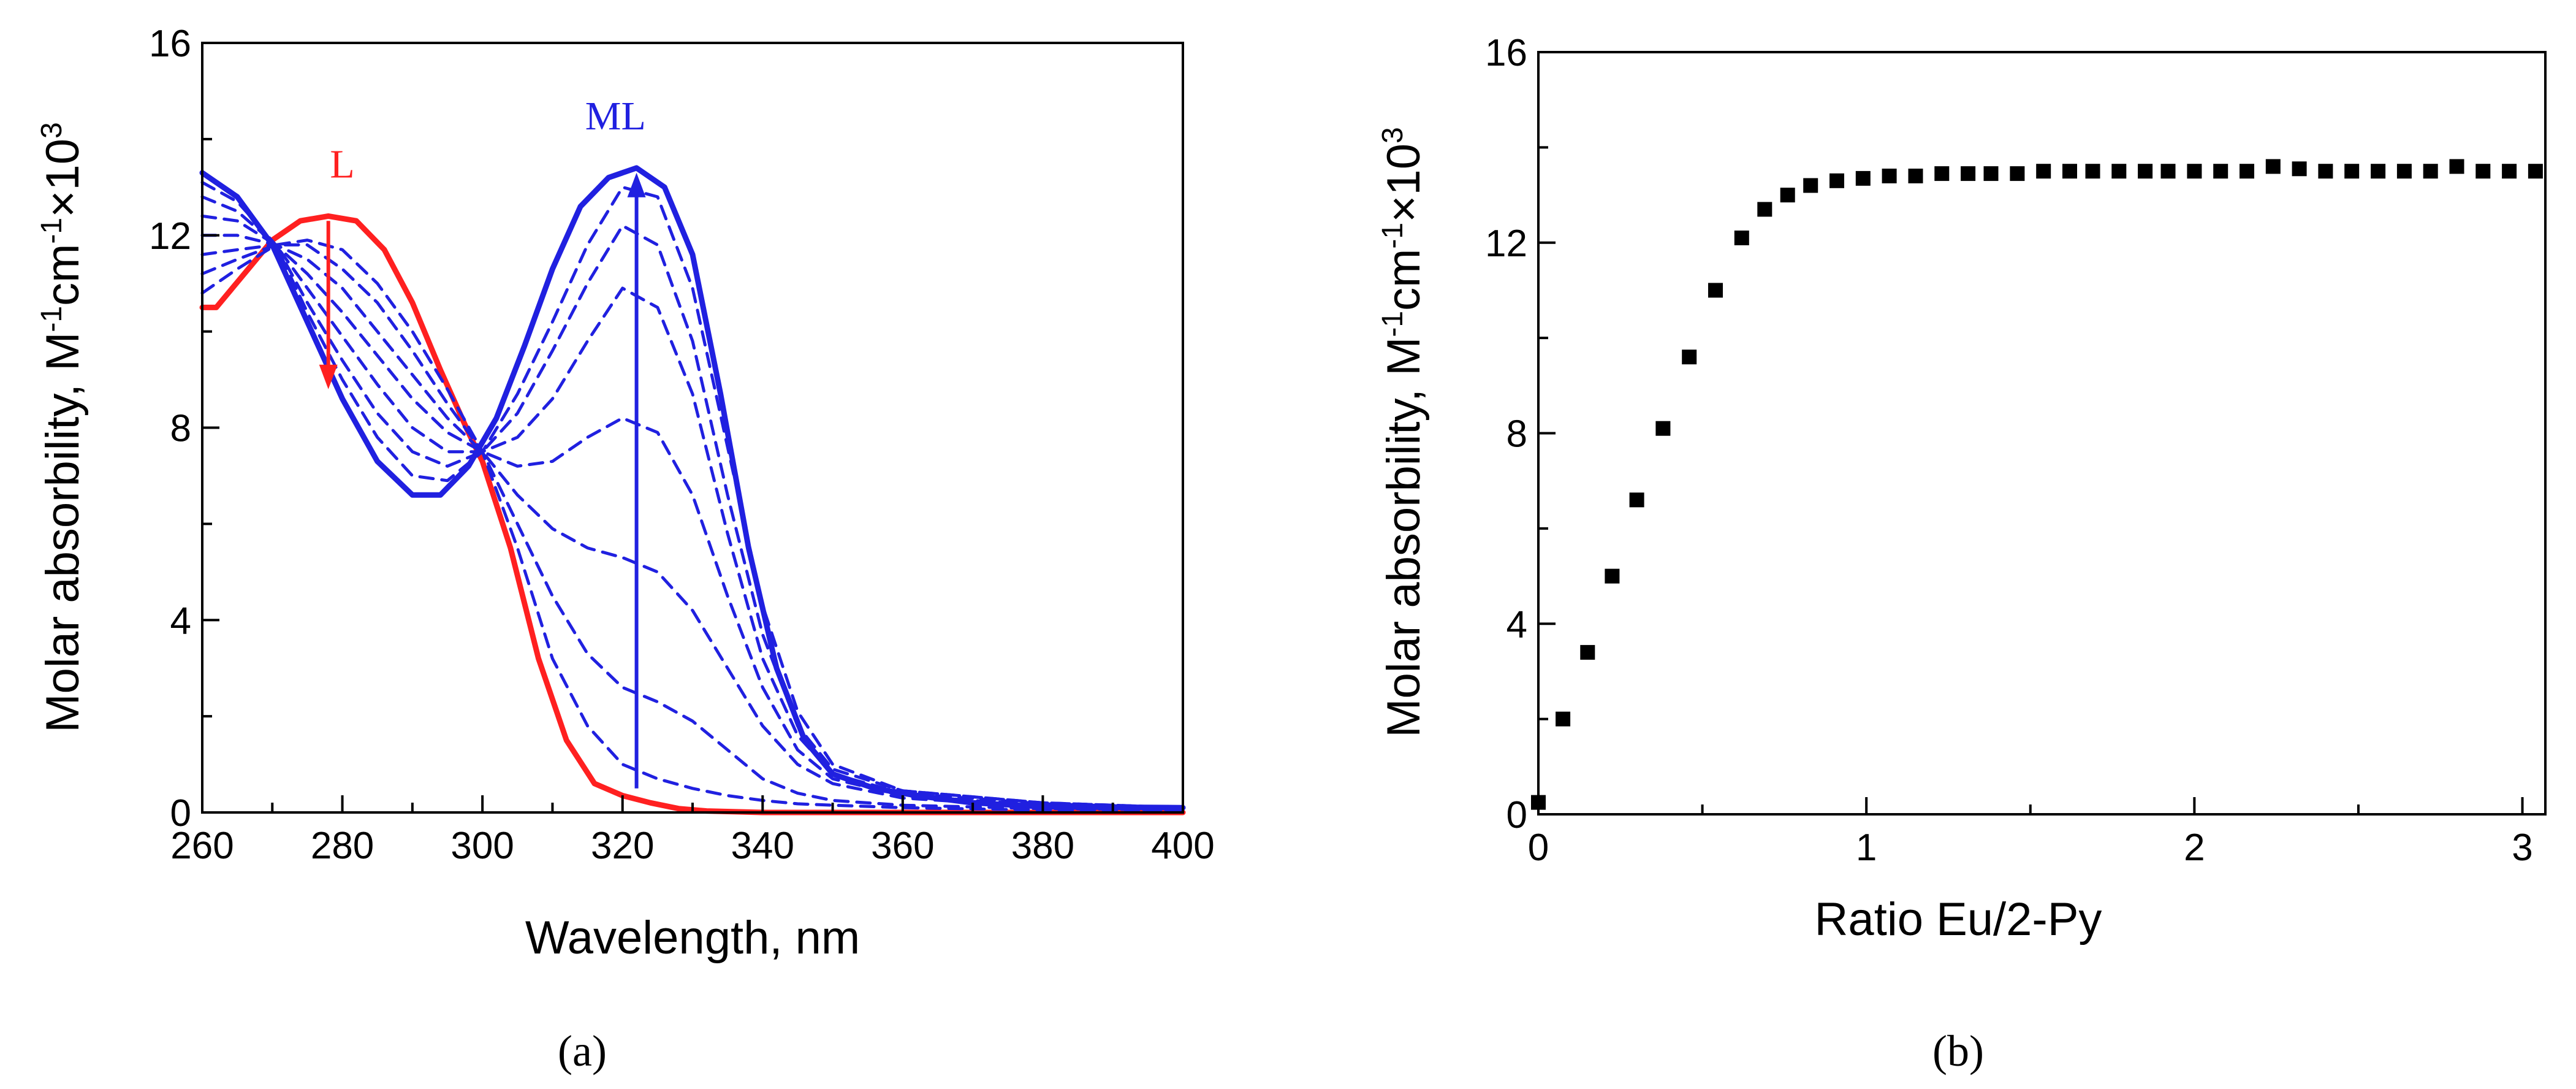 The image size is (2576, 1089). What do you see at coordinates (52, 231) in the screenshot?
I see `panel-a-y-label-exp2: -1` at bounding box center [52, 231].